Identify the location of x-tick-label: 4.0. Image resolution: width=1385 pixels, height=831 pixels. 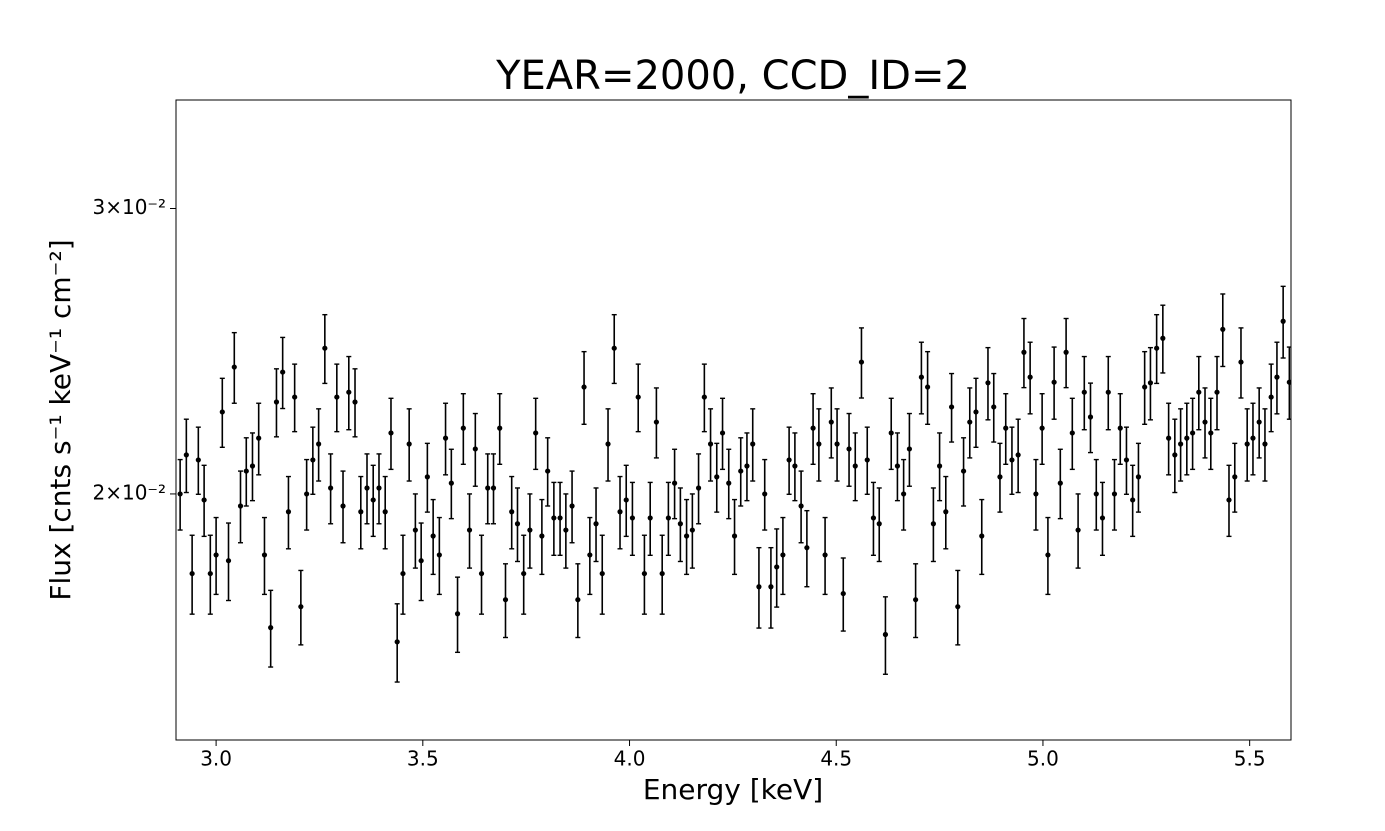
(630, 759).